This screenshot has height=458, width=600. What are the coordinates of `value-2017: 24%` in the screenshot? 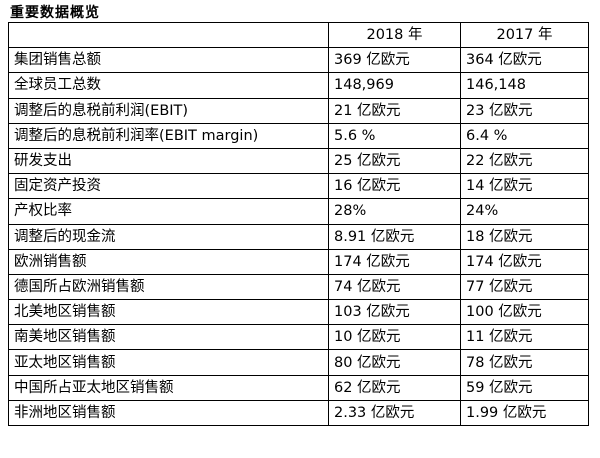 It's located at (524, 211).